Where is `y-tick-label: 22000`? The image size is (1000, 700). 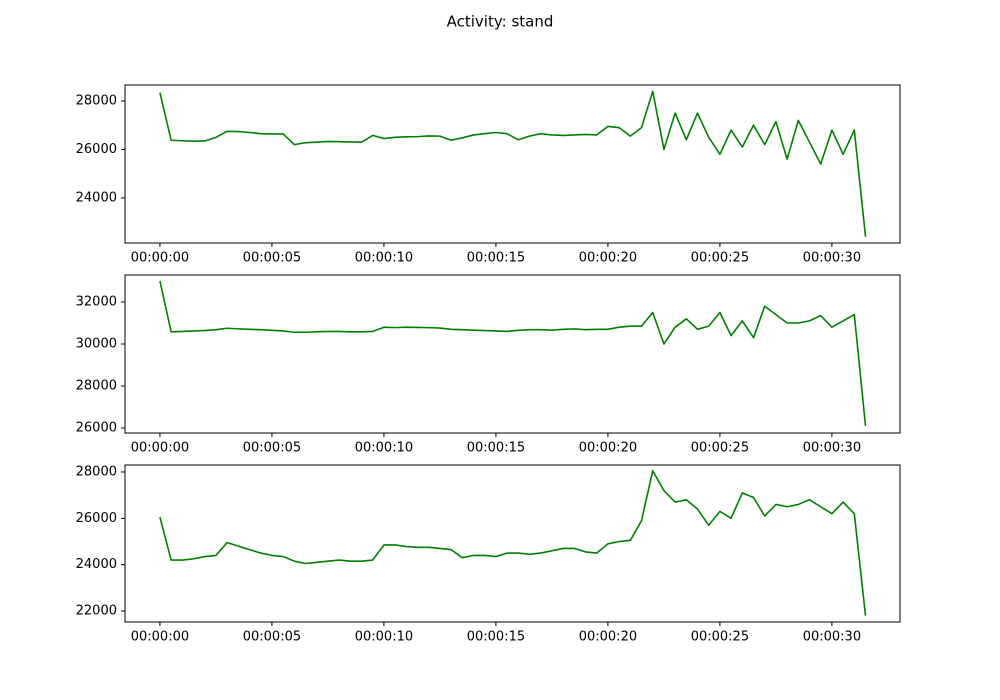
y-tick-label: 22000 is located at coordinates (96, 610).